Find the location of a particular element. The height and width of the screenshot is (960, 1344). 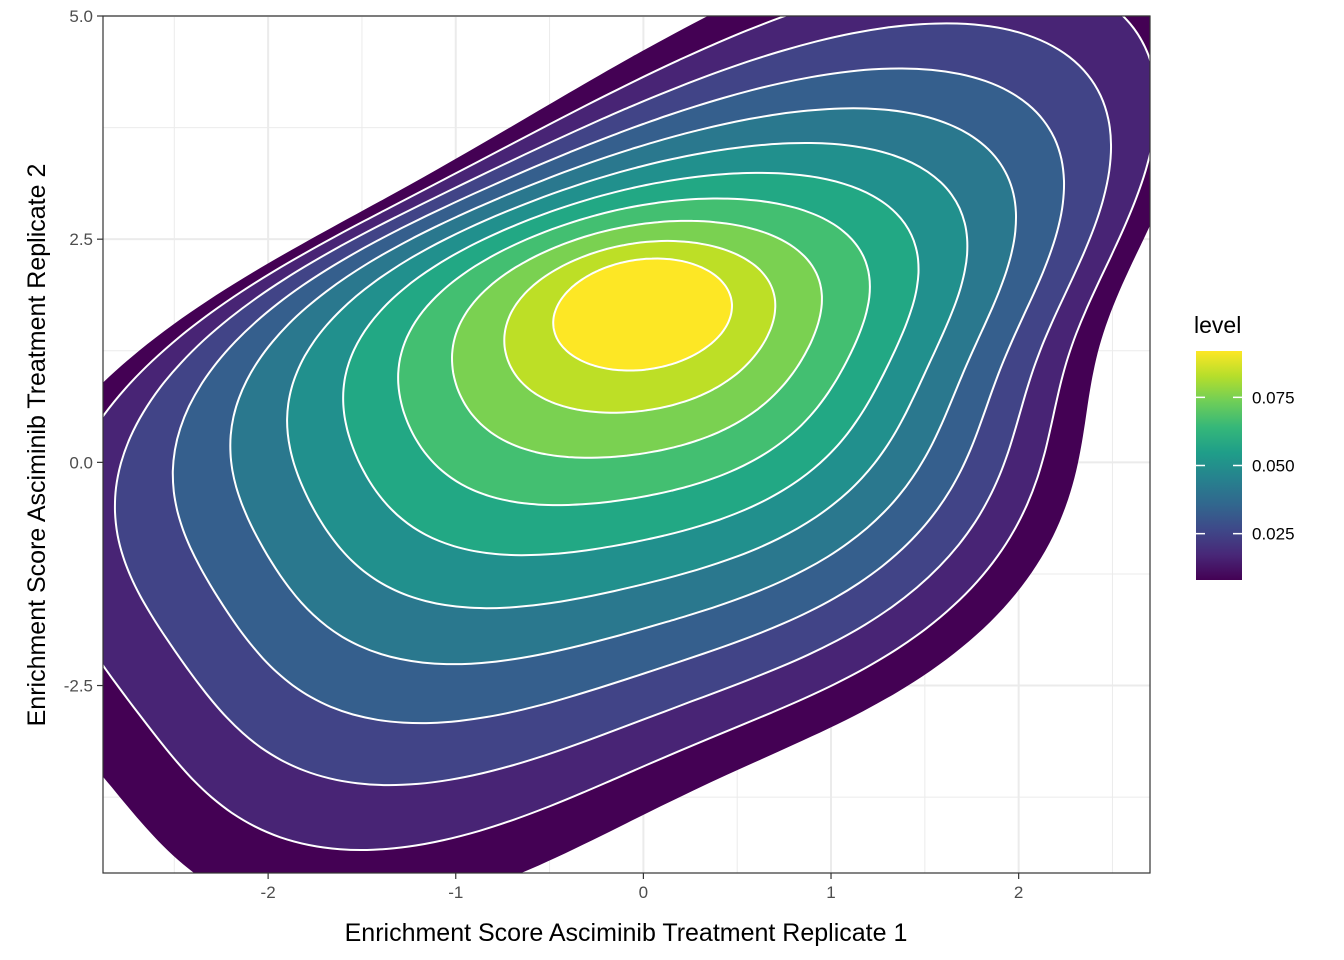

x-tick-label: 2 is located at coordinates (1018, 892).